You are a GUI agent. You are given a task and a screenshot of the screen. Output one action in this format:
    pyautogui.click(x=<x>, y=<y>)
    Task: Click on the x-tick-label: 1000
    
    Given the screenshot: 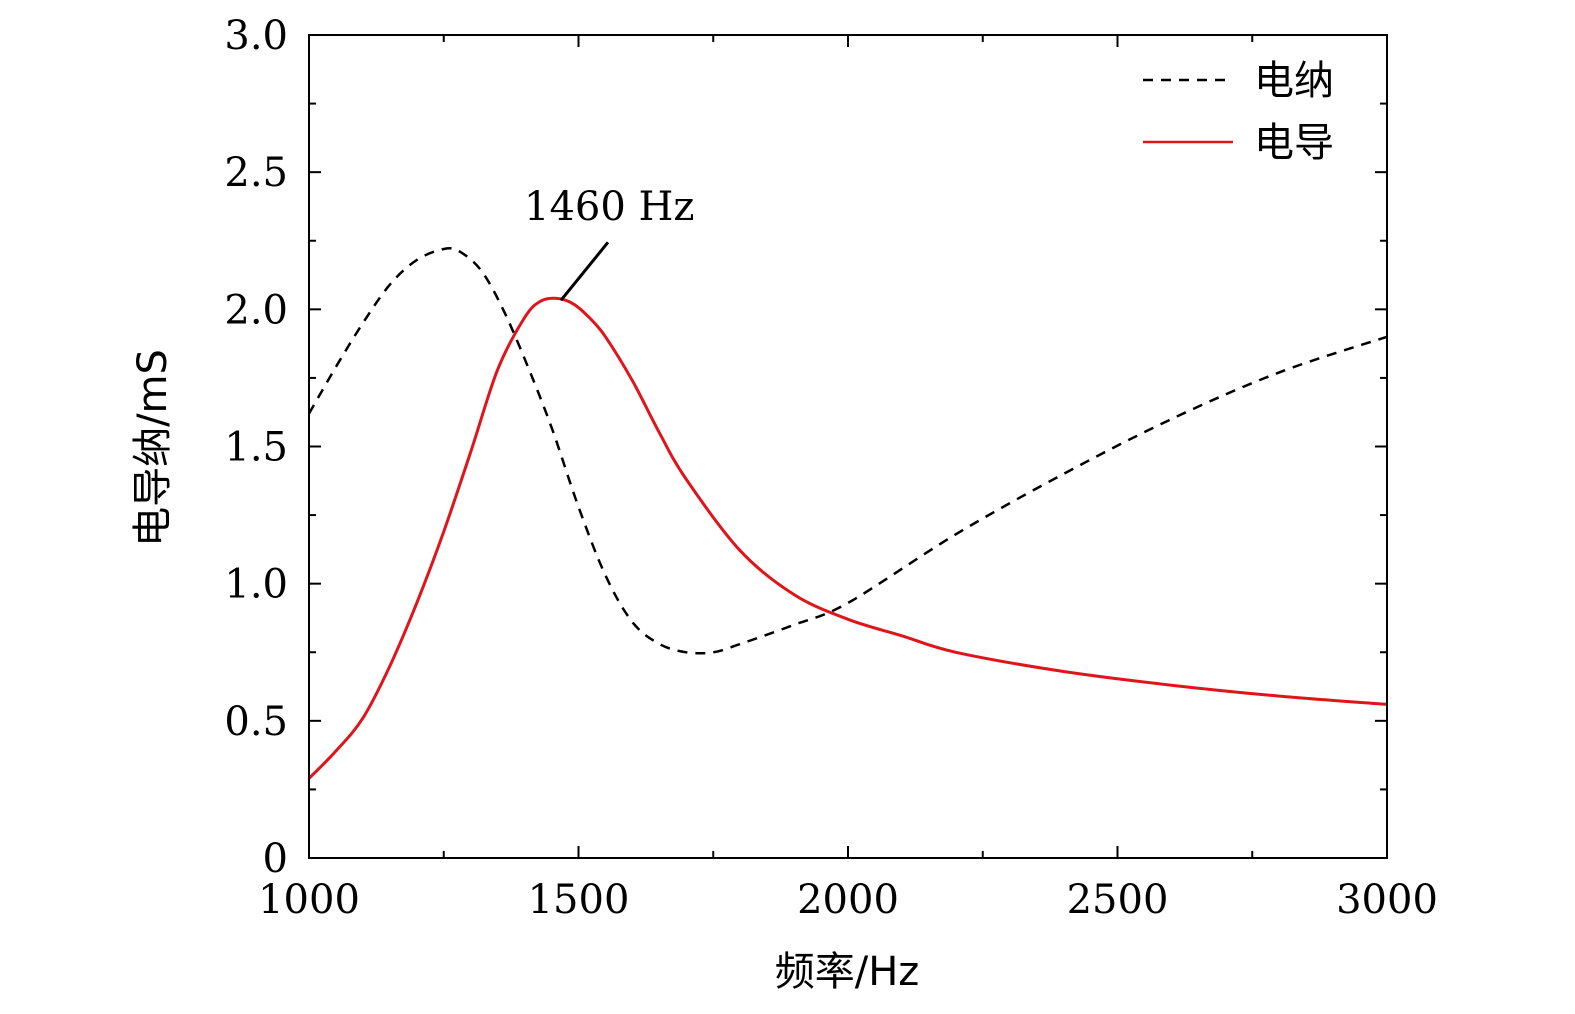 What is the action you would take?
    pyautogui.click(x=309, y=900)
    